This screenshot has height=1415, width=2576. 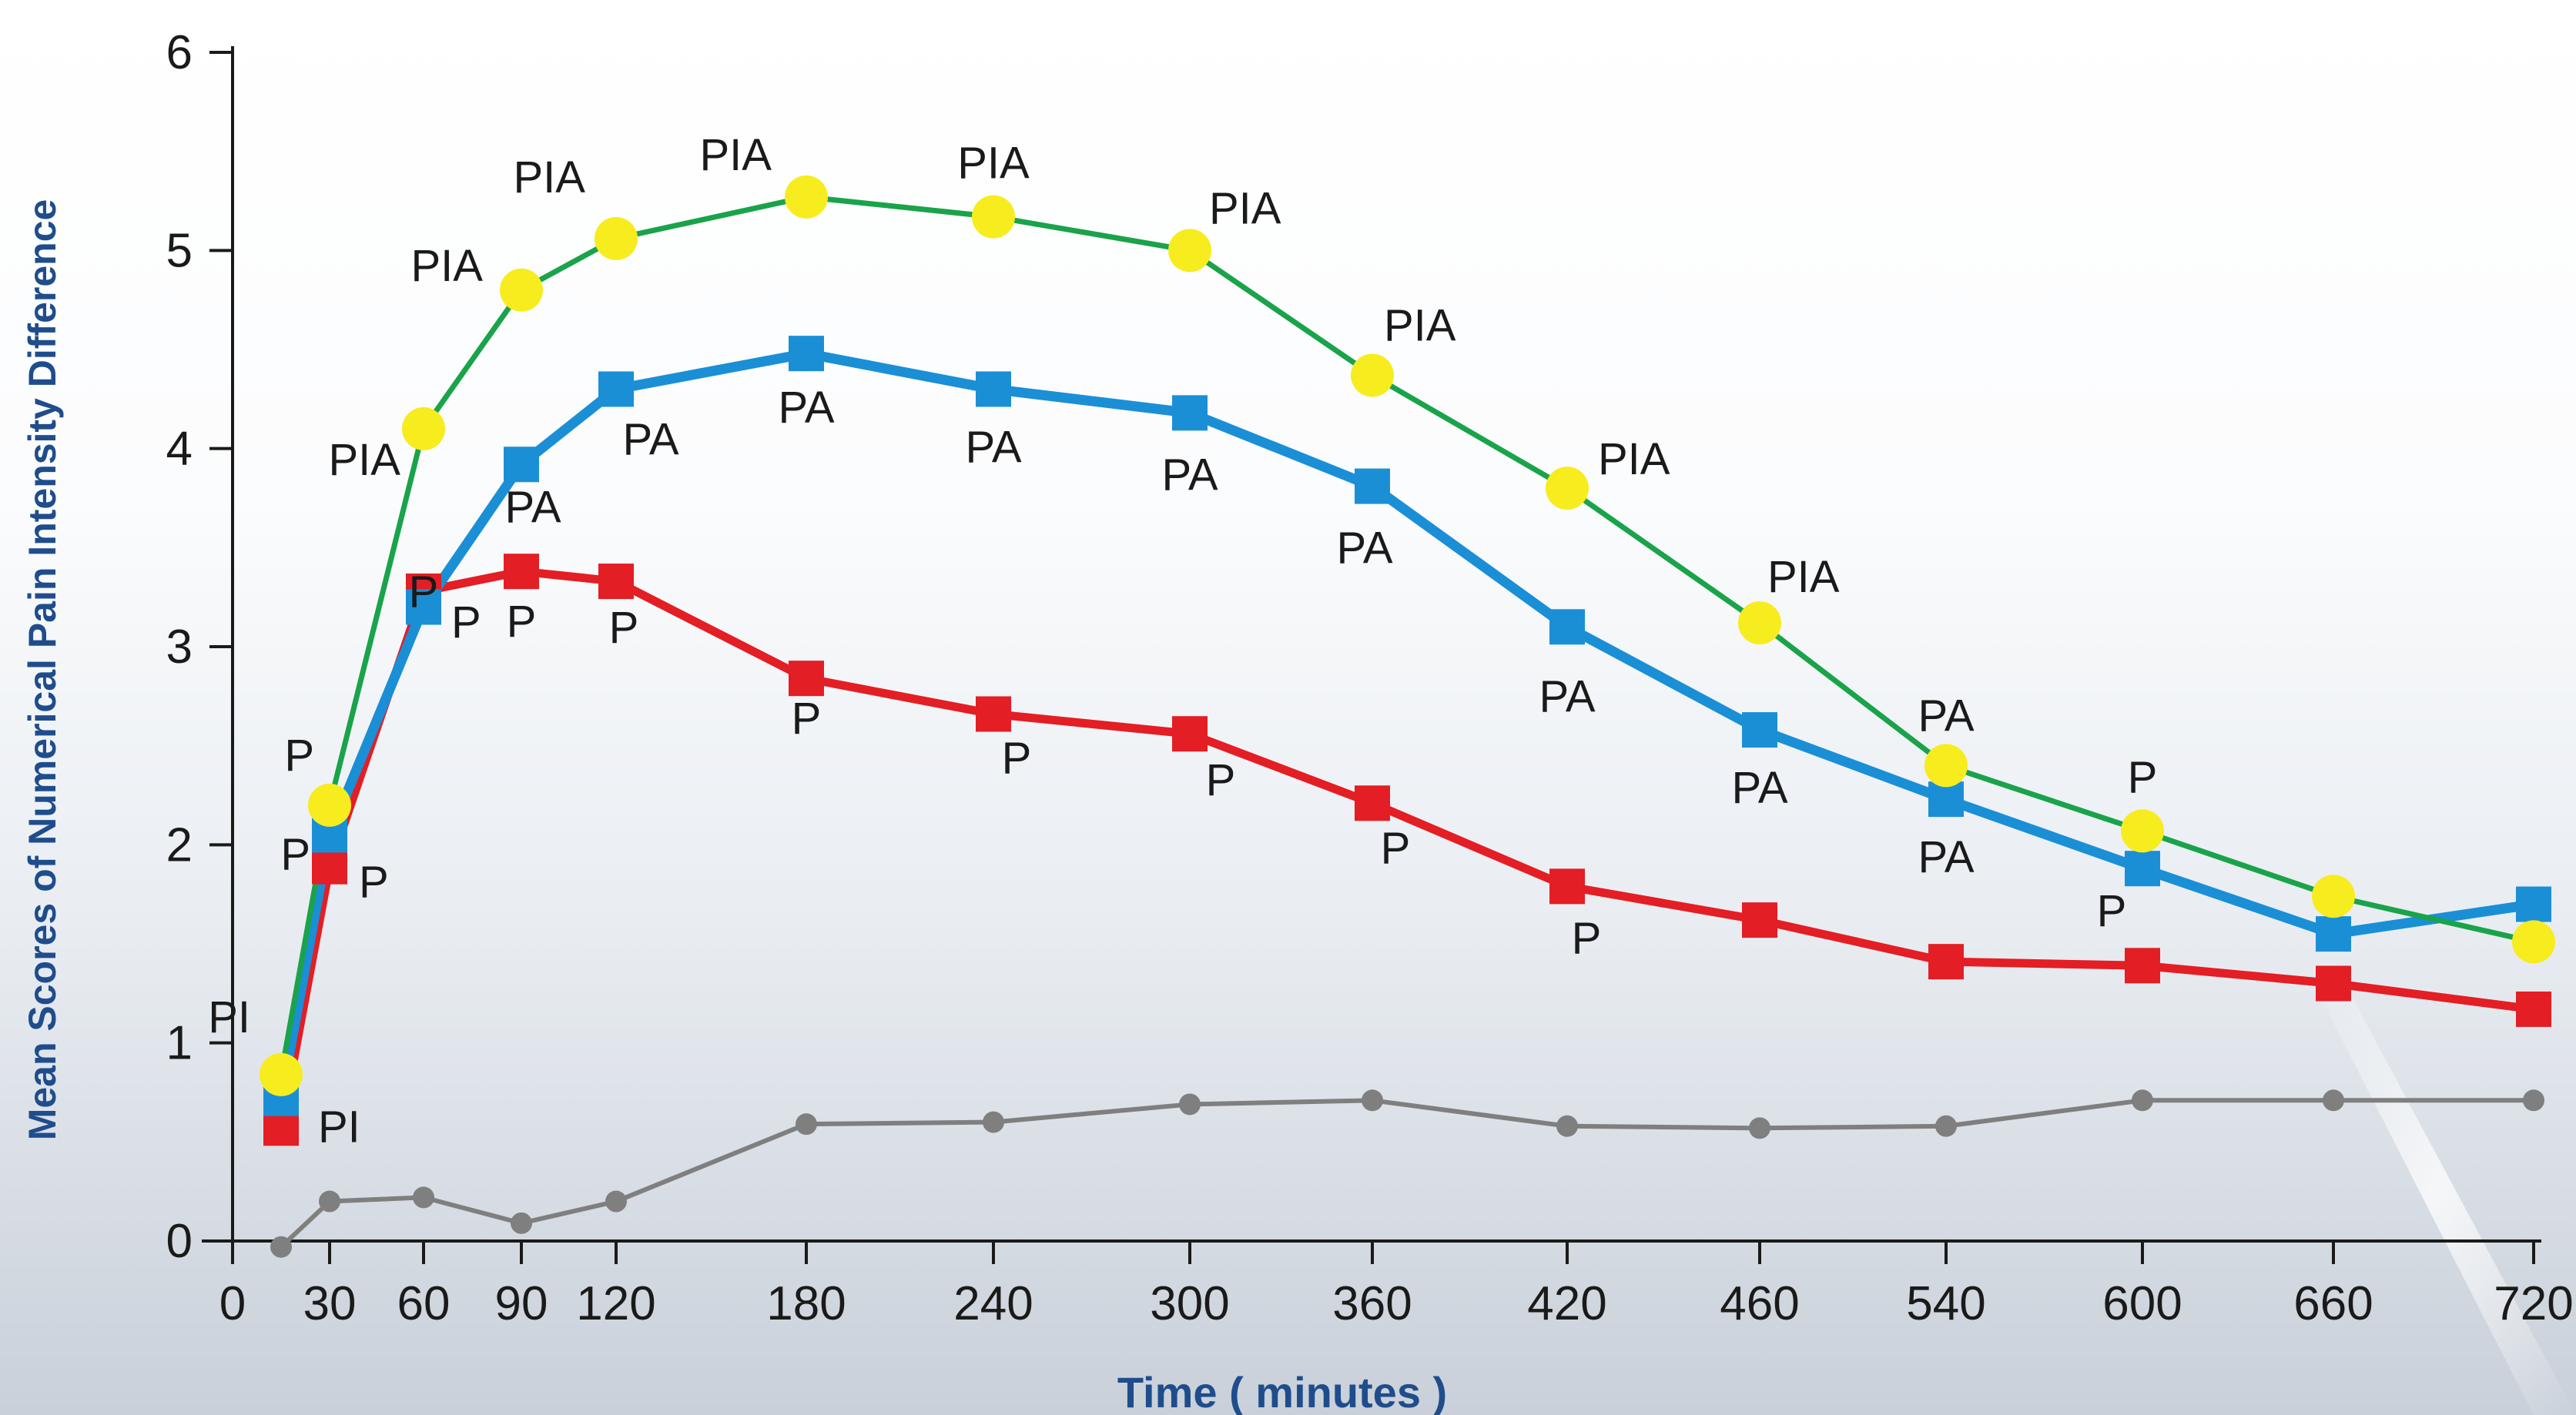 I want to click on point-label-s0-7: PIA, so click(x=1245, y=208).